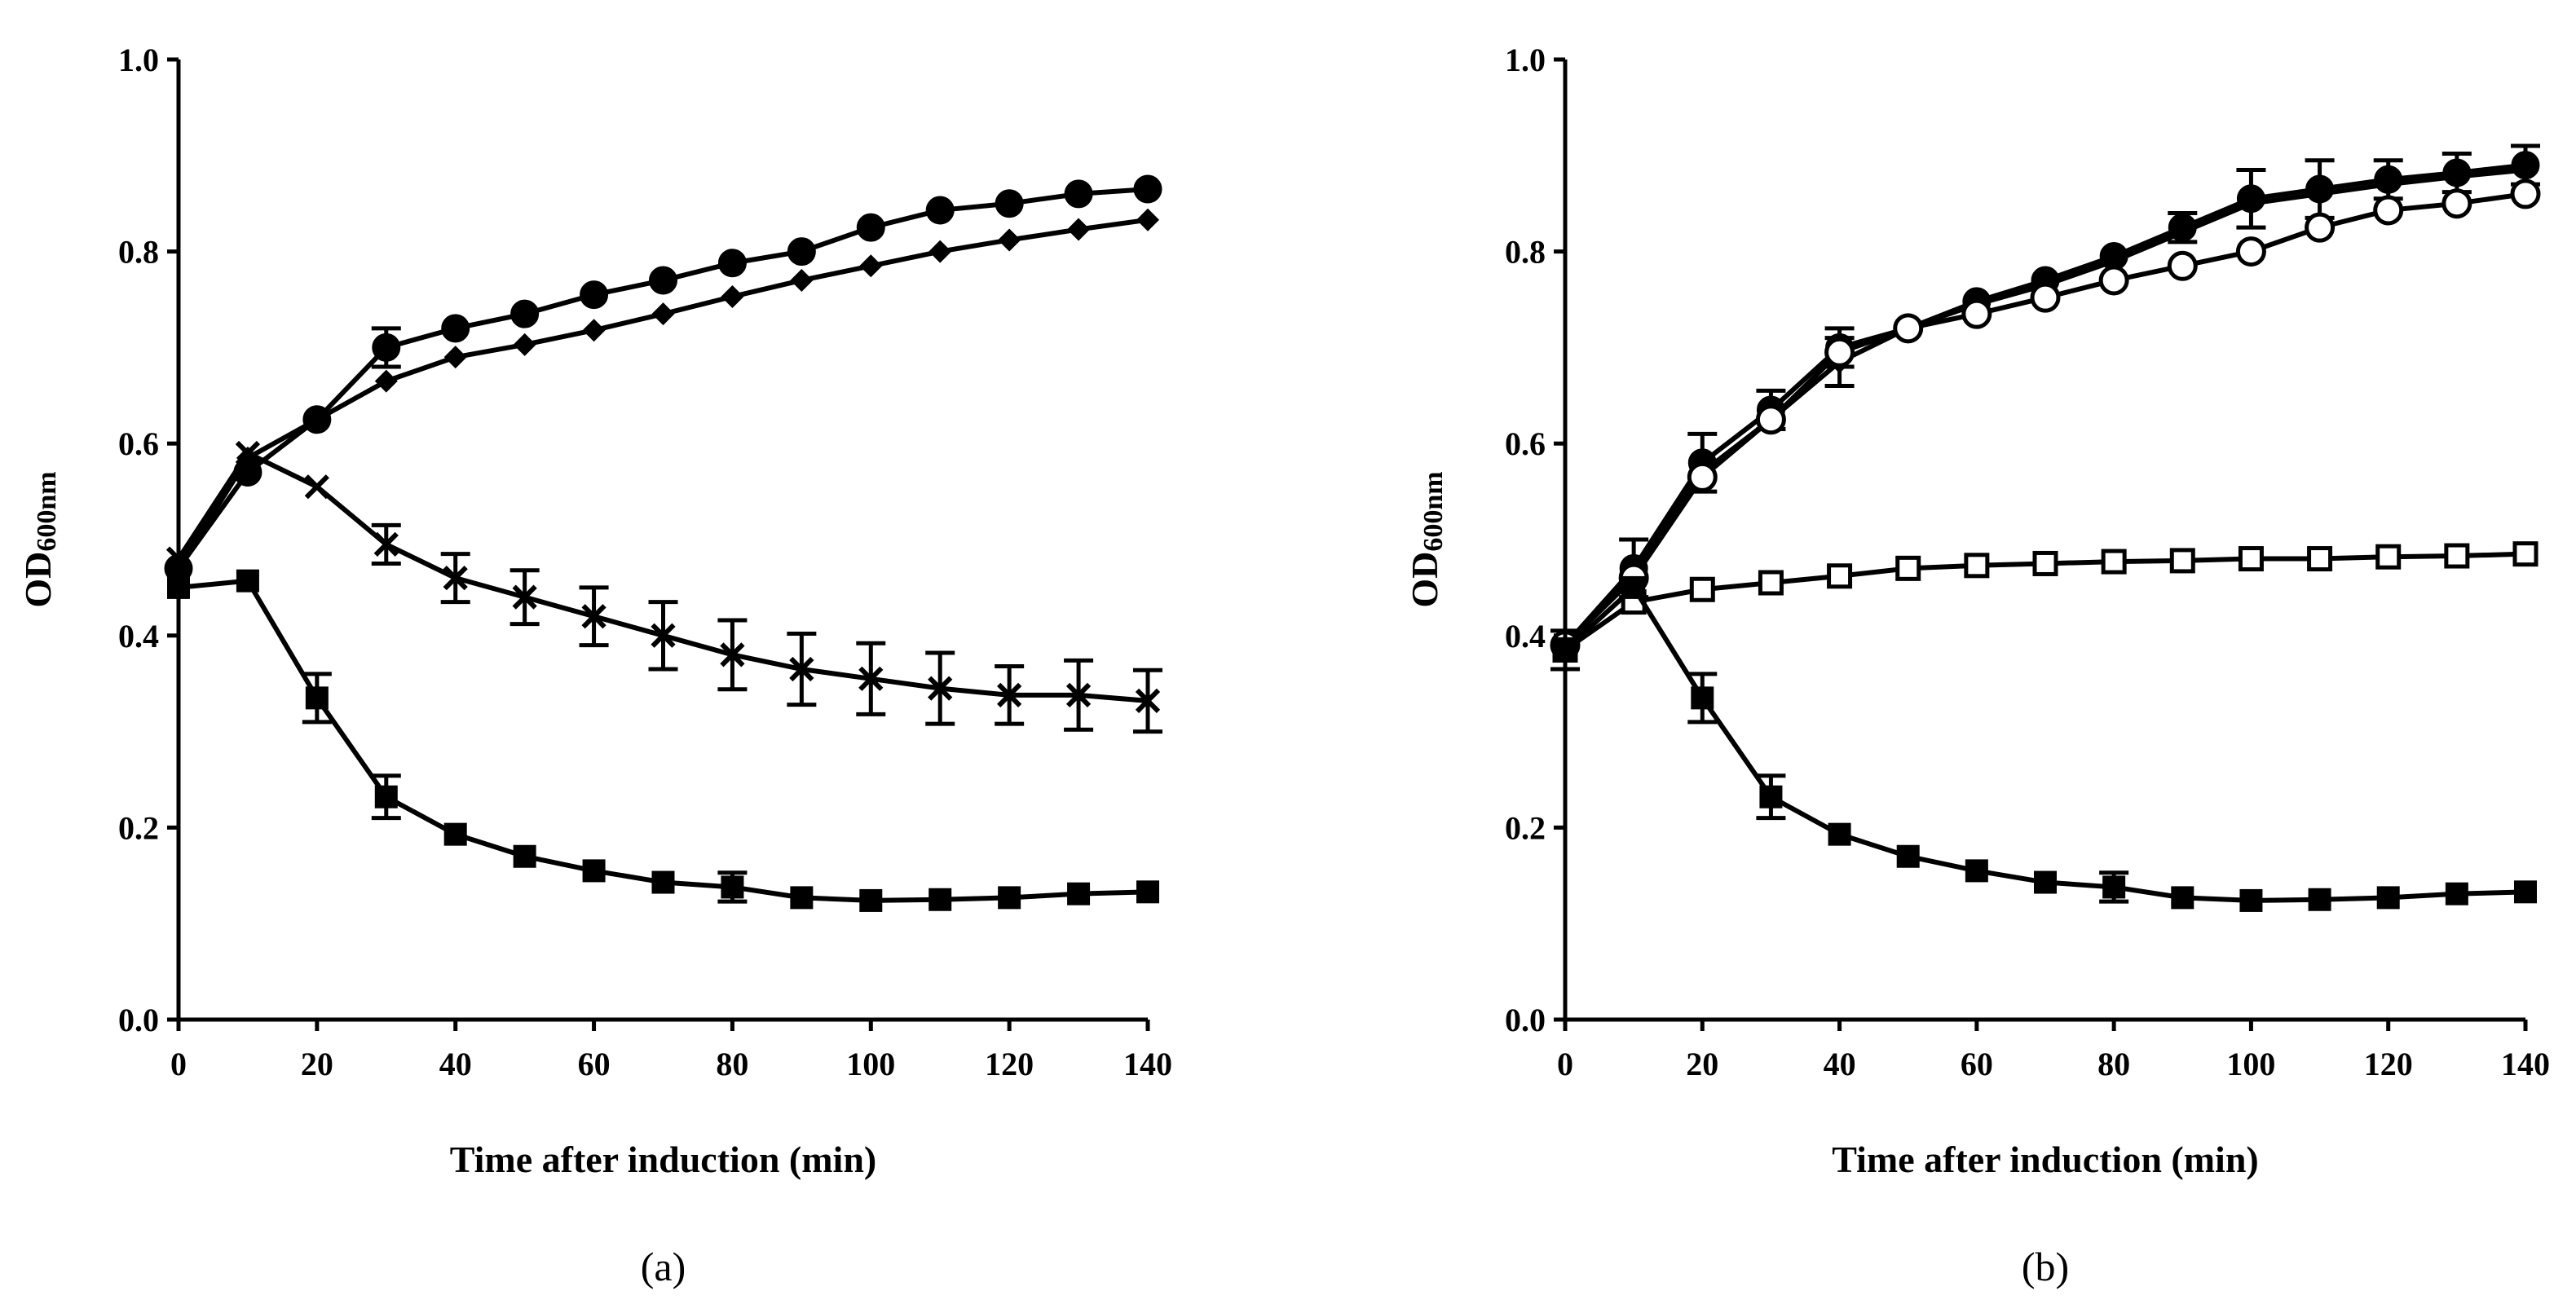  What do you see at coordinates (138, 443) in the screenshot?
I see `y-tick-label: 0.6` at bounding box center [138, 443].